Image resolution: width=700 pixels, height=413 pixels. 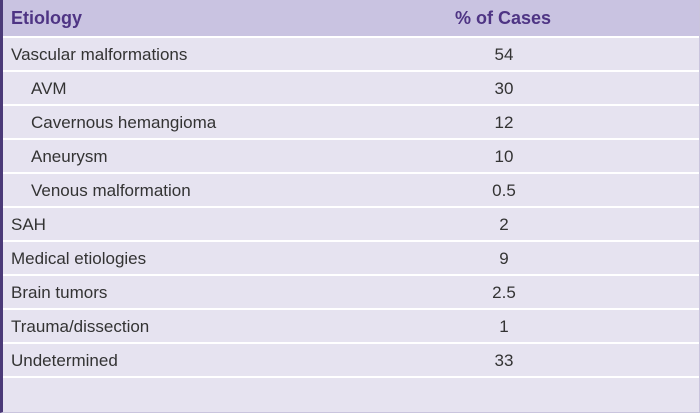 What do you see at coordinates (504, 156) in the screenshot?
I see `row-value: 10` at bounding box center [504, 156].